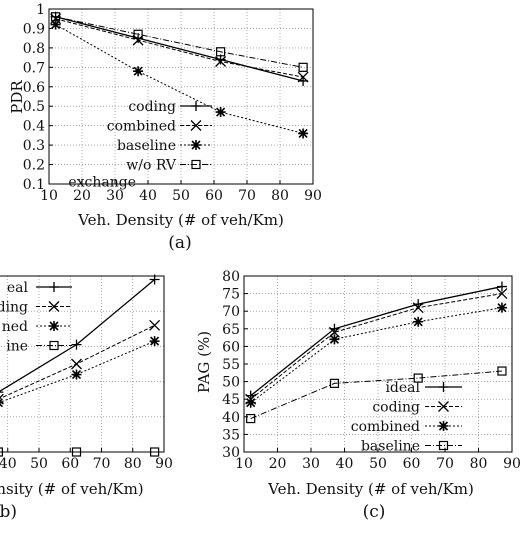 This screenshot has height=534, width=530. I want to click on y-tick-label: 0.5, so click(34, 107).